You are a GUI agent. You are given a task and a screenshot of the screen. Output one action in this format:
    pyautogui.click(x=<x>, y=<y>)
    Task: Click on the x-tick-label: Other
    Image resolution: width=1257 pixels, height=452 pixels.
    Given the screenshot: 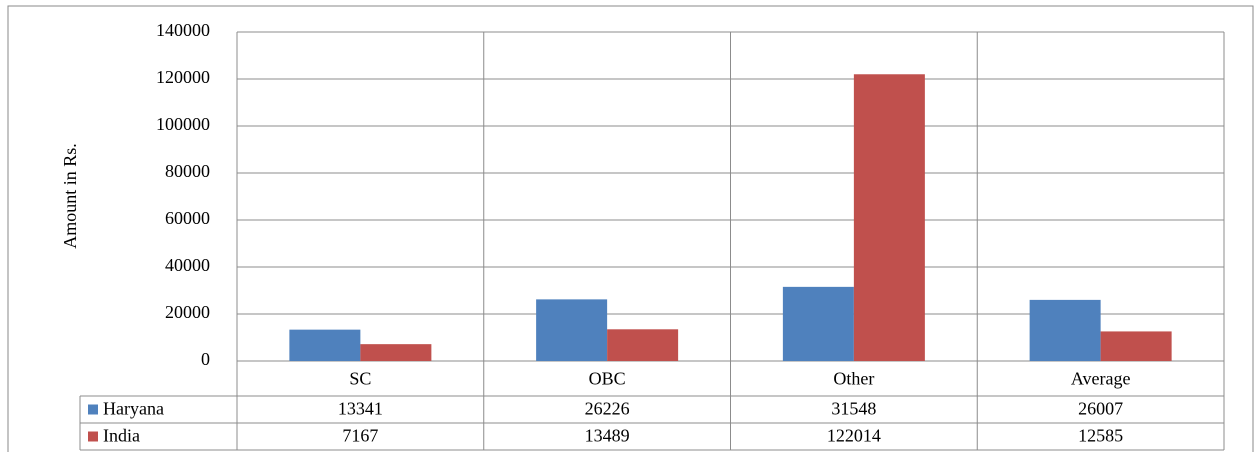 What is the action you would take?
    pyautogui.click(x=853, y=379)
    